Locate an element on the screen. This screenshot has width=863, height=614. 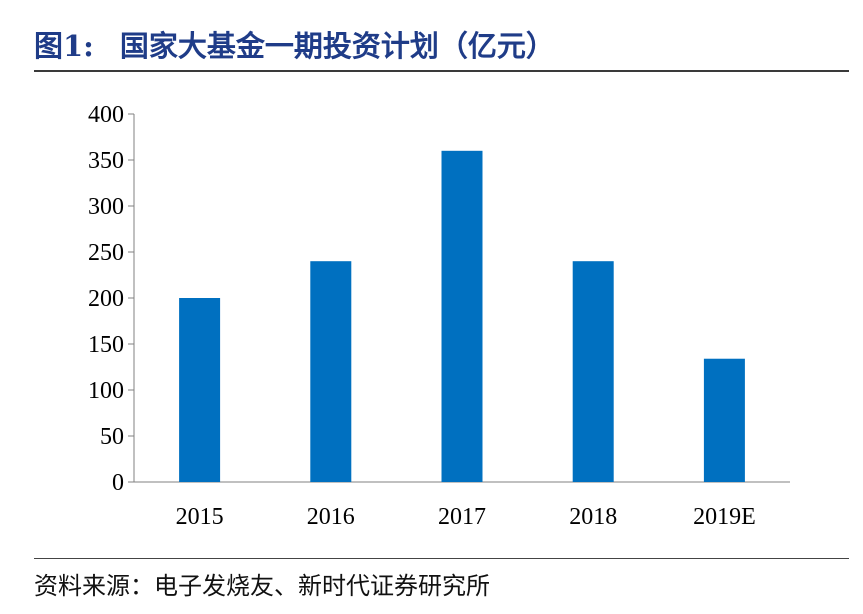
y-tick-label: 0 is located at coordinates (118, 483).